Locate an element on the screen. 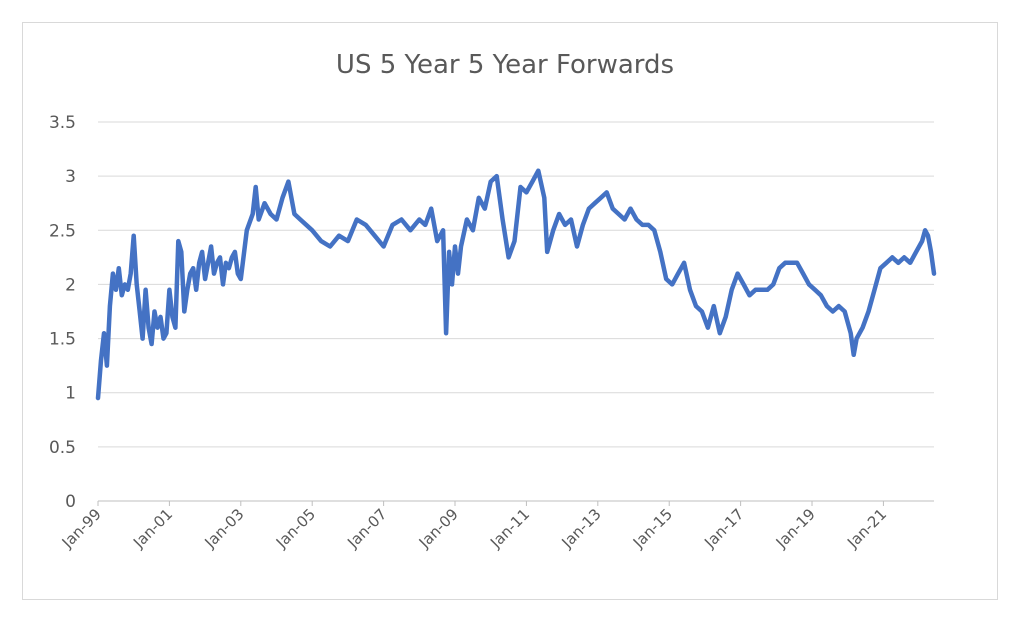 The width and height of the screenshot is (1010, 628). y-tick-label: 2.5 is located at coordinates (62, 231).